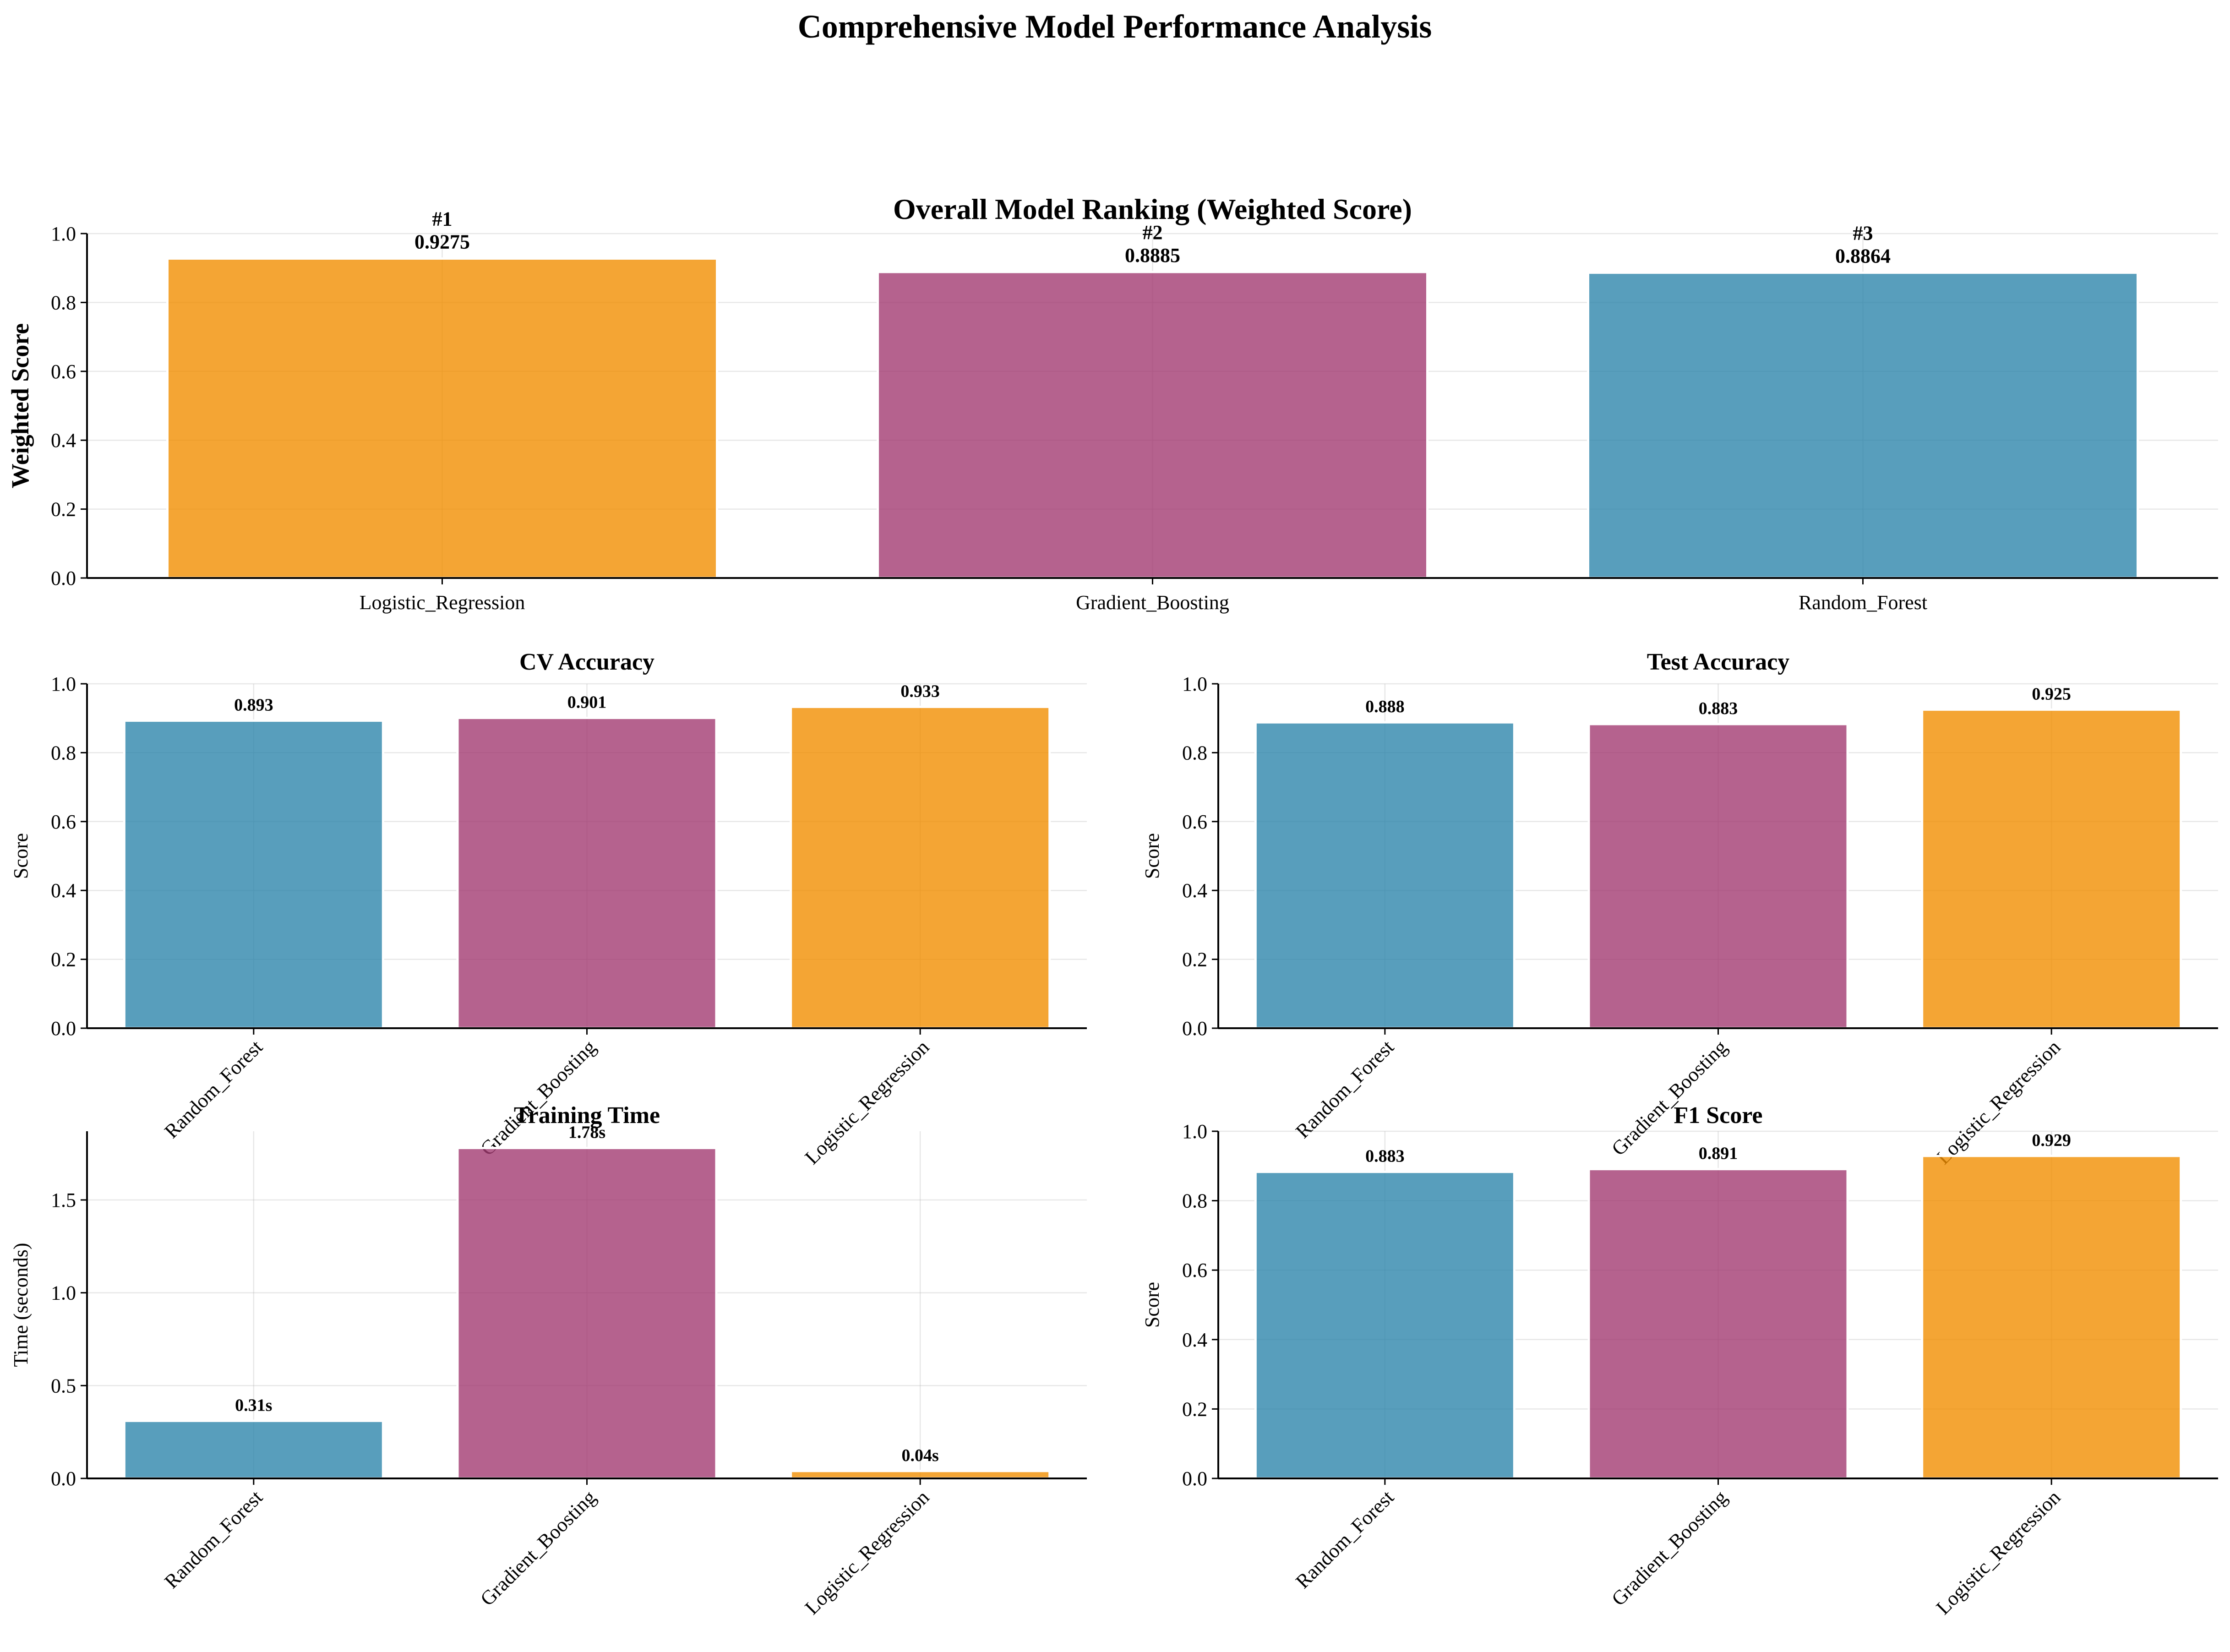 This screenshot has height=1652, width=2230. Describe the element at coordinates (1863, 244) in the screenshot. I see `bar-value-label: #3 0.8864` at that location.